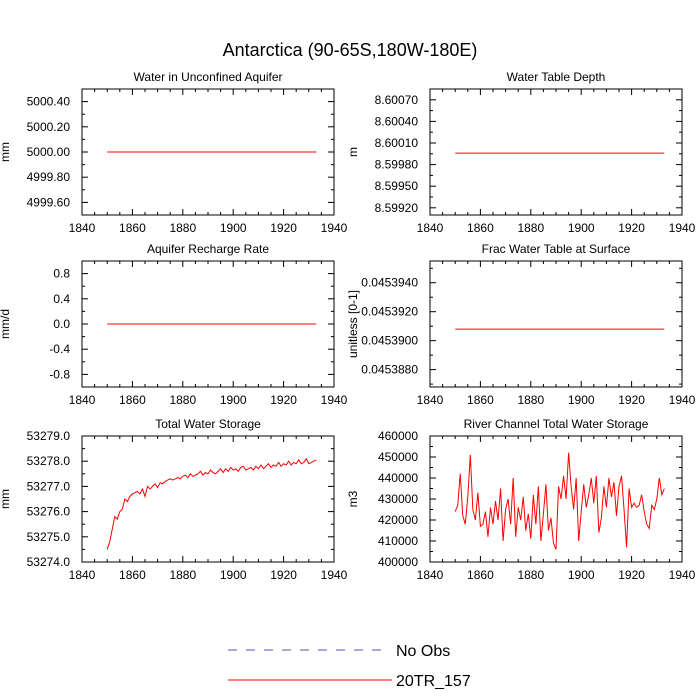 The height and width of the screenshot is (700, 700). What do you see at coordinates (349, 666) in the screenshot?
I see `legend: No Obs 20TR_157` at bounding box center [349, 666].